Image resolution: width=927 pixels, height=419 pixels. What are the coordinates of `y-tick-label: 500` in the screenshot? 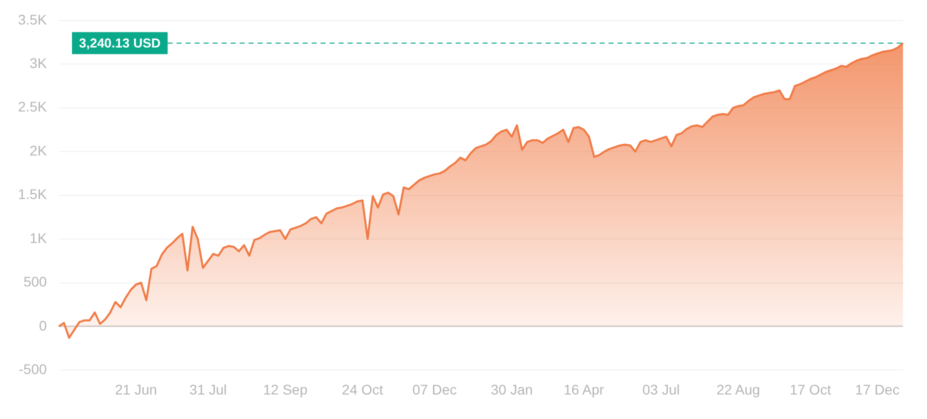 It's located at (35, 282).